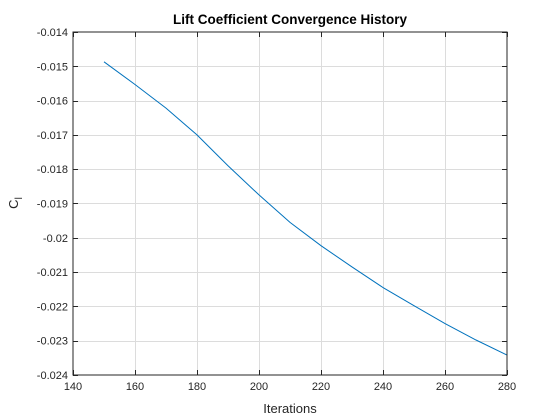  What do you see at coordinates (52, 342) in the screenshot?
I see `y-tick-label: -0.023` at bounding box center [52, 342].